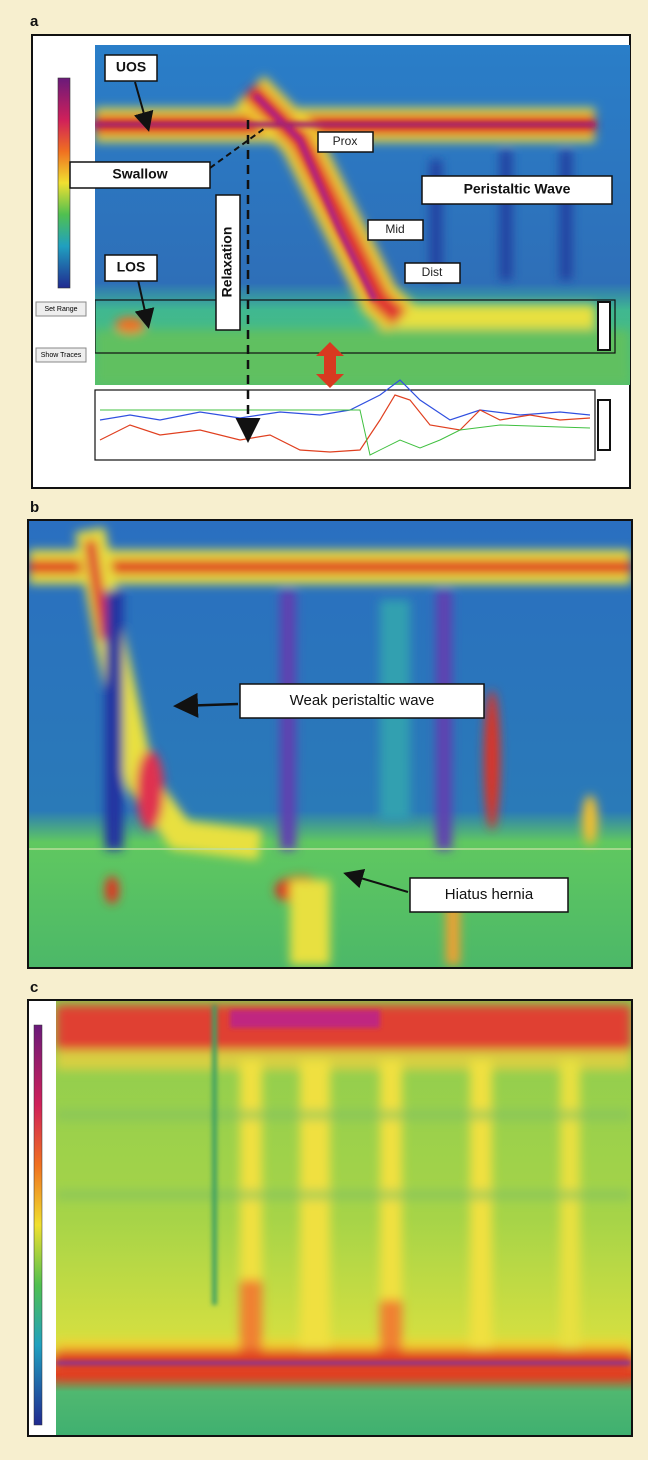 The image size is (648, 1460). I want to click on annotation: Peristaltic Wave, so click(517, 189).